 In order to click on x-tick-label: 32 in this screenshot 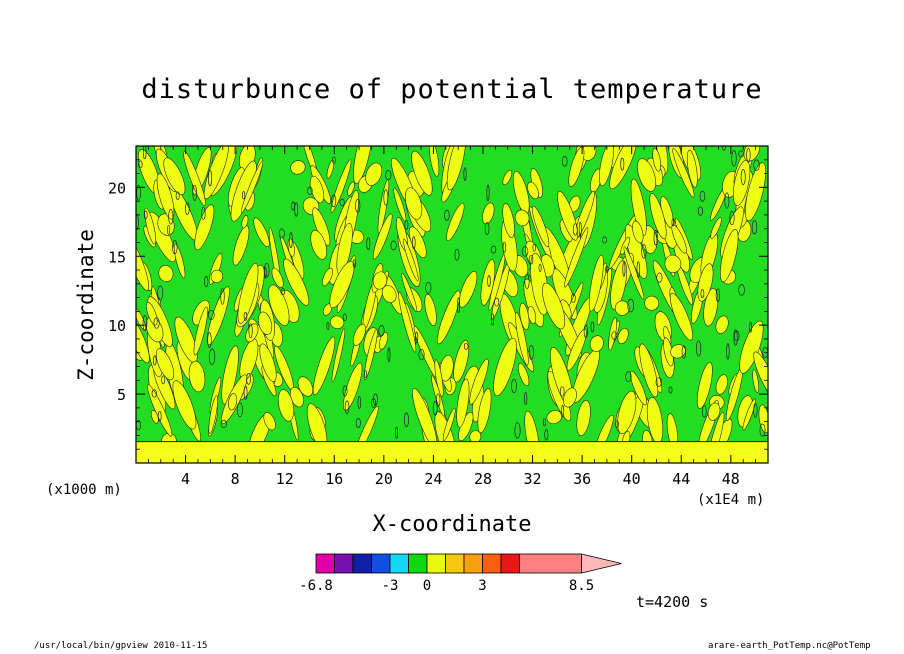, I will do `click(533, 479)`.